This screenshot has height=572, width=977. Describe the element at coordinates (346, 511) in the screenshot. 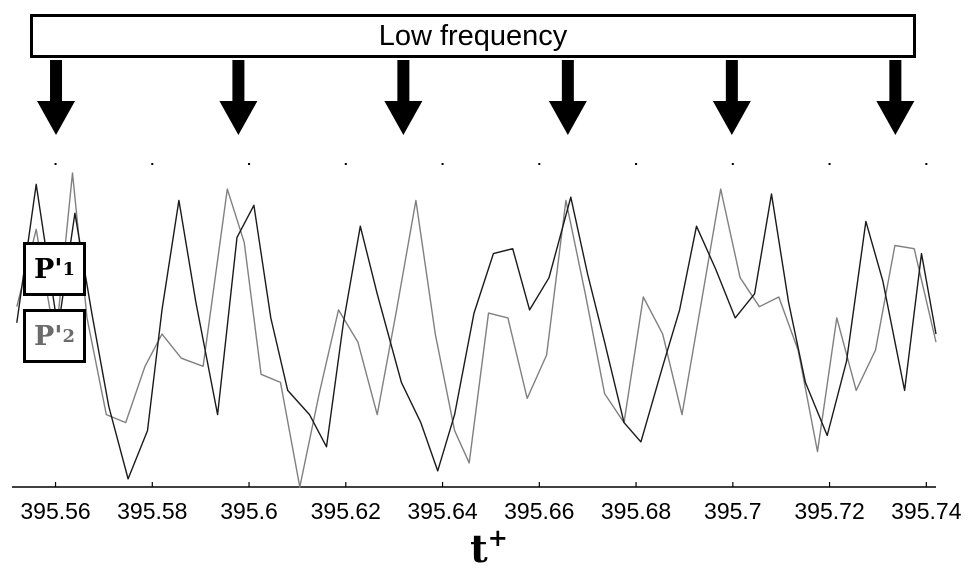

I see `x-tick-label: 395.62` at that location.